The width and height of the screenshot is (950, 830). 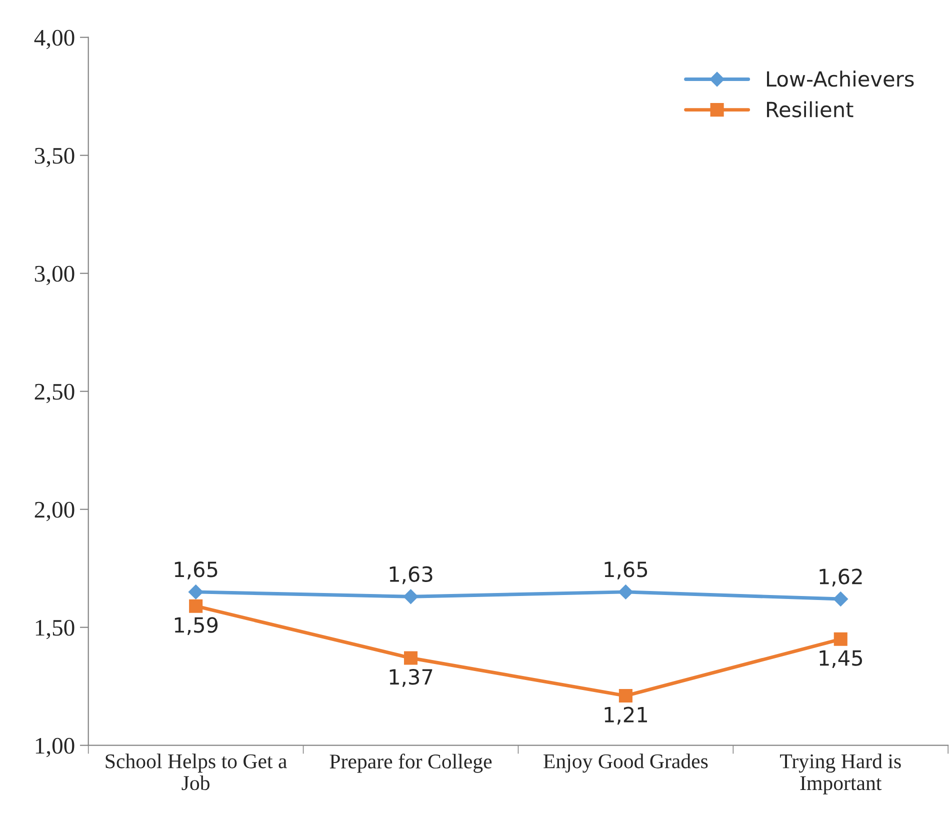 What do you see at coordinates (54, 512) in the screenshot?
I see `y-tick-label: 2,00` at bounding box center [54, 512].